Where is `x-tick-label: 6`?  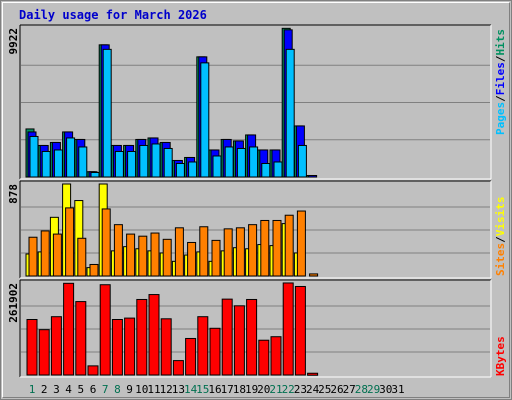 x-tick-label: 6 is located at coordinates (93, 389).